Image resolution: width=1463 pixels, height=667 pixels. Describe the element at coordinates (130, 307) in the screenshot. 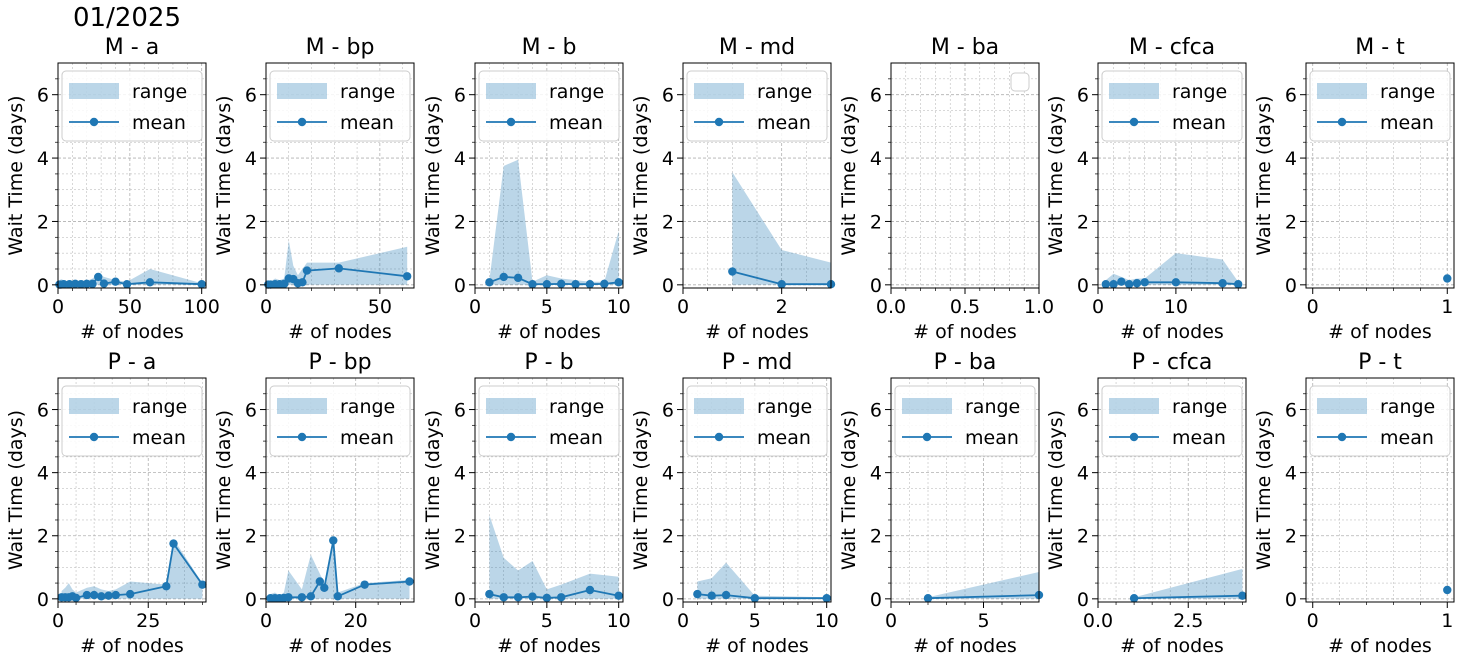

I see `x-tick-label: 50` at that location.